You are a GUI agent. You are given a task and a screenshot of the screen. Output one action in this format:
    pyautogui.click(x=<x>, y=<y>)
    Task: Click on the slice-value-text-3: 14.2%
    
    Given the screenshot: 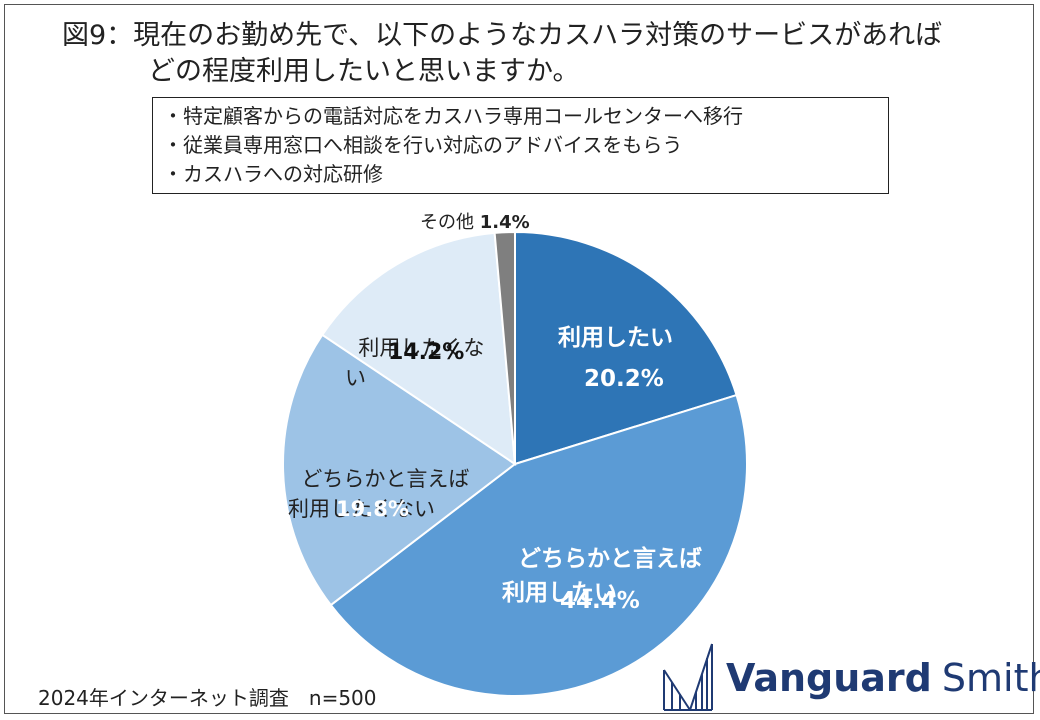 What is the action you would take?
    pyautogui.click(x=426, y=352)
    